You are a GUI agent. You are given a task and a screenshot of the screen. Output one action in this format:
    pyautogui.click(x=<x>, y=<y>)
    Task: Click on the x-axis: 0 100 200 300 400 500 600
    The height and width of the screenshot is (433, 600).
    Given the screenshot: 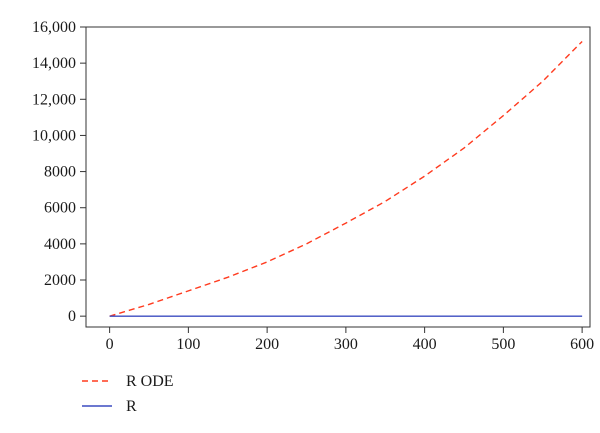 What is the action you would take?
    pyautogui.click(x=350, y=340)
    